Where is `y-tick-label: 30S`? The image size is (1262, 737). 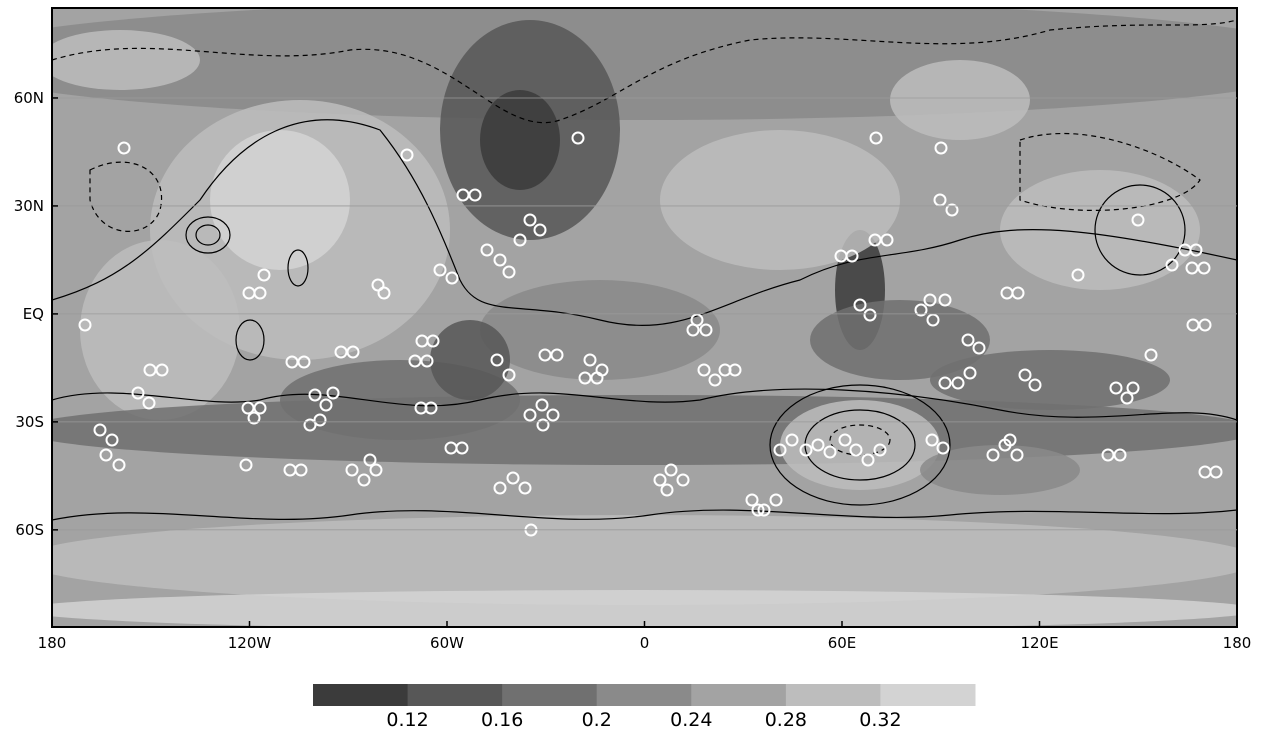
y-tick-label: 30S is located at coordinates (29, 422).